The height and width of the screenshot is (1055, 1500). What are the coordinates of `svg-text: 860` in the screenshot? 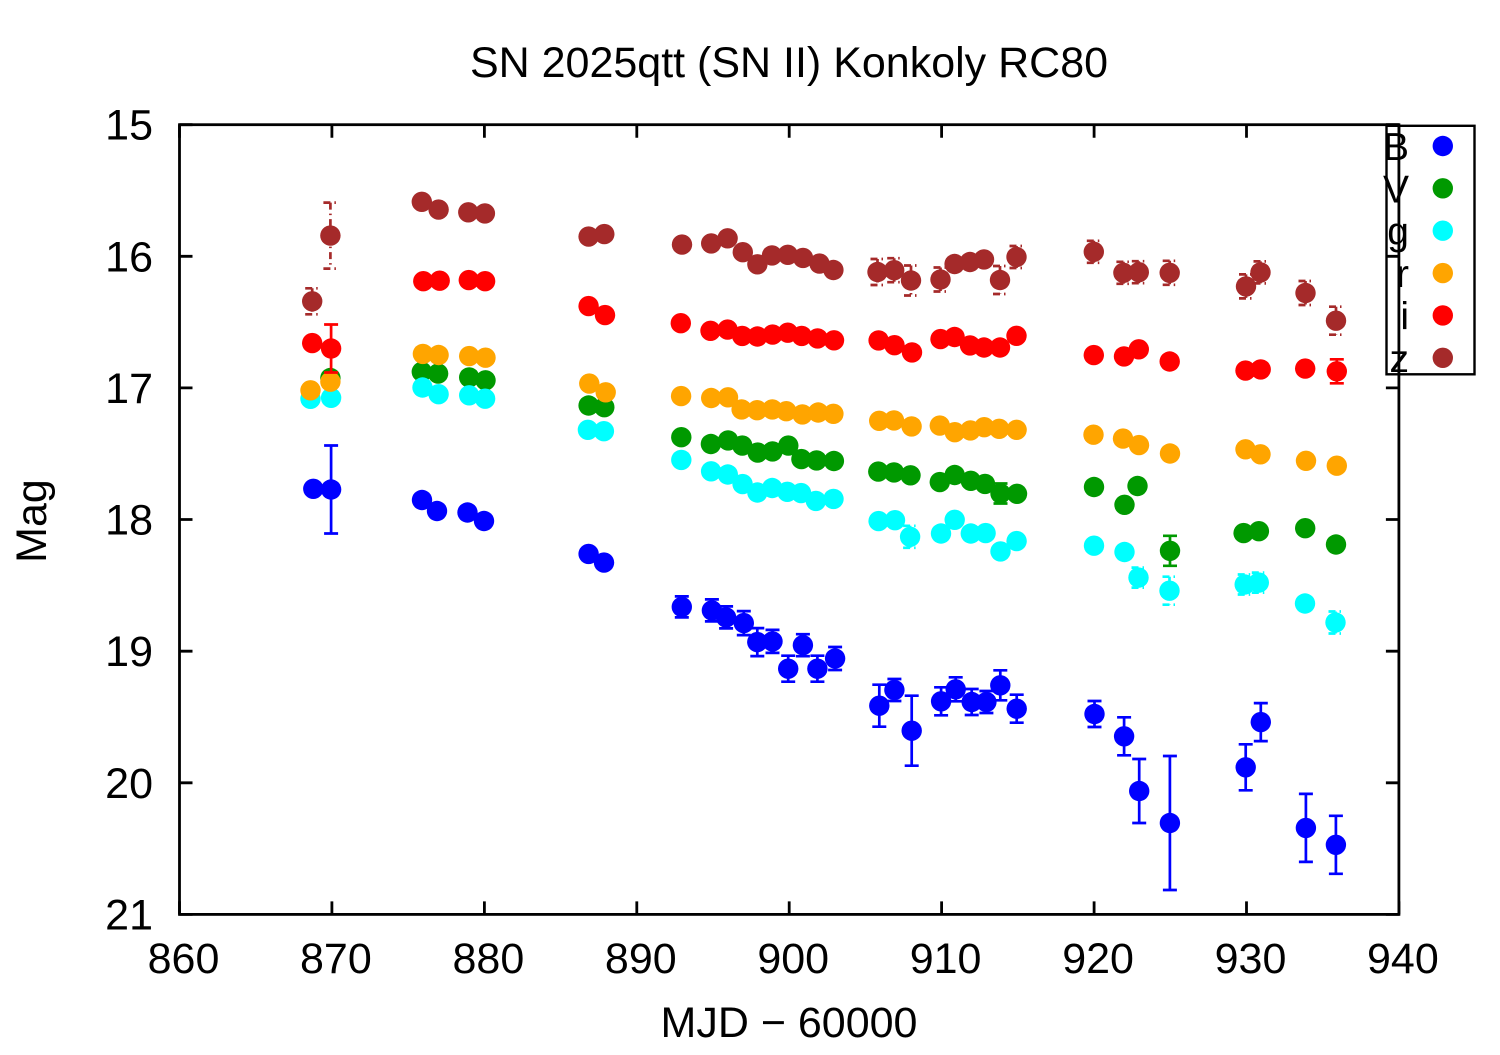 It's located at (184, 959).